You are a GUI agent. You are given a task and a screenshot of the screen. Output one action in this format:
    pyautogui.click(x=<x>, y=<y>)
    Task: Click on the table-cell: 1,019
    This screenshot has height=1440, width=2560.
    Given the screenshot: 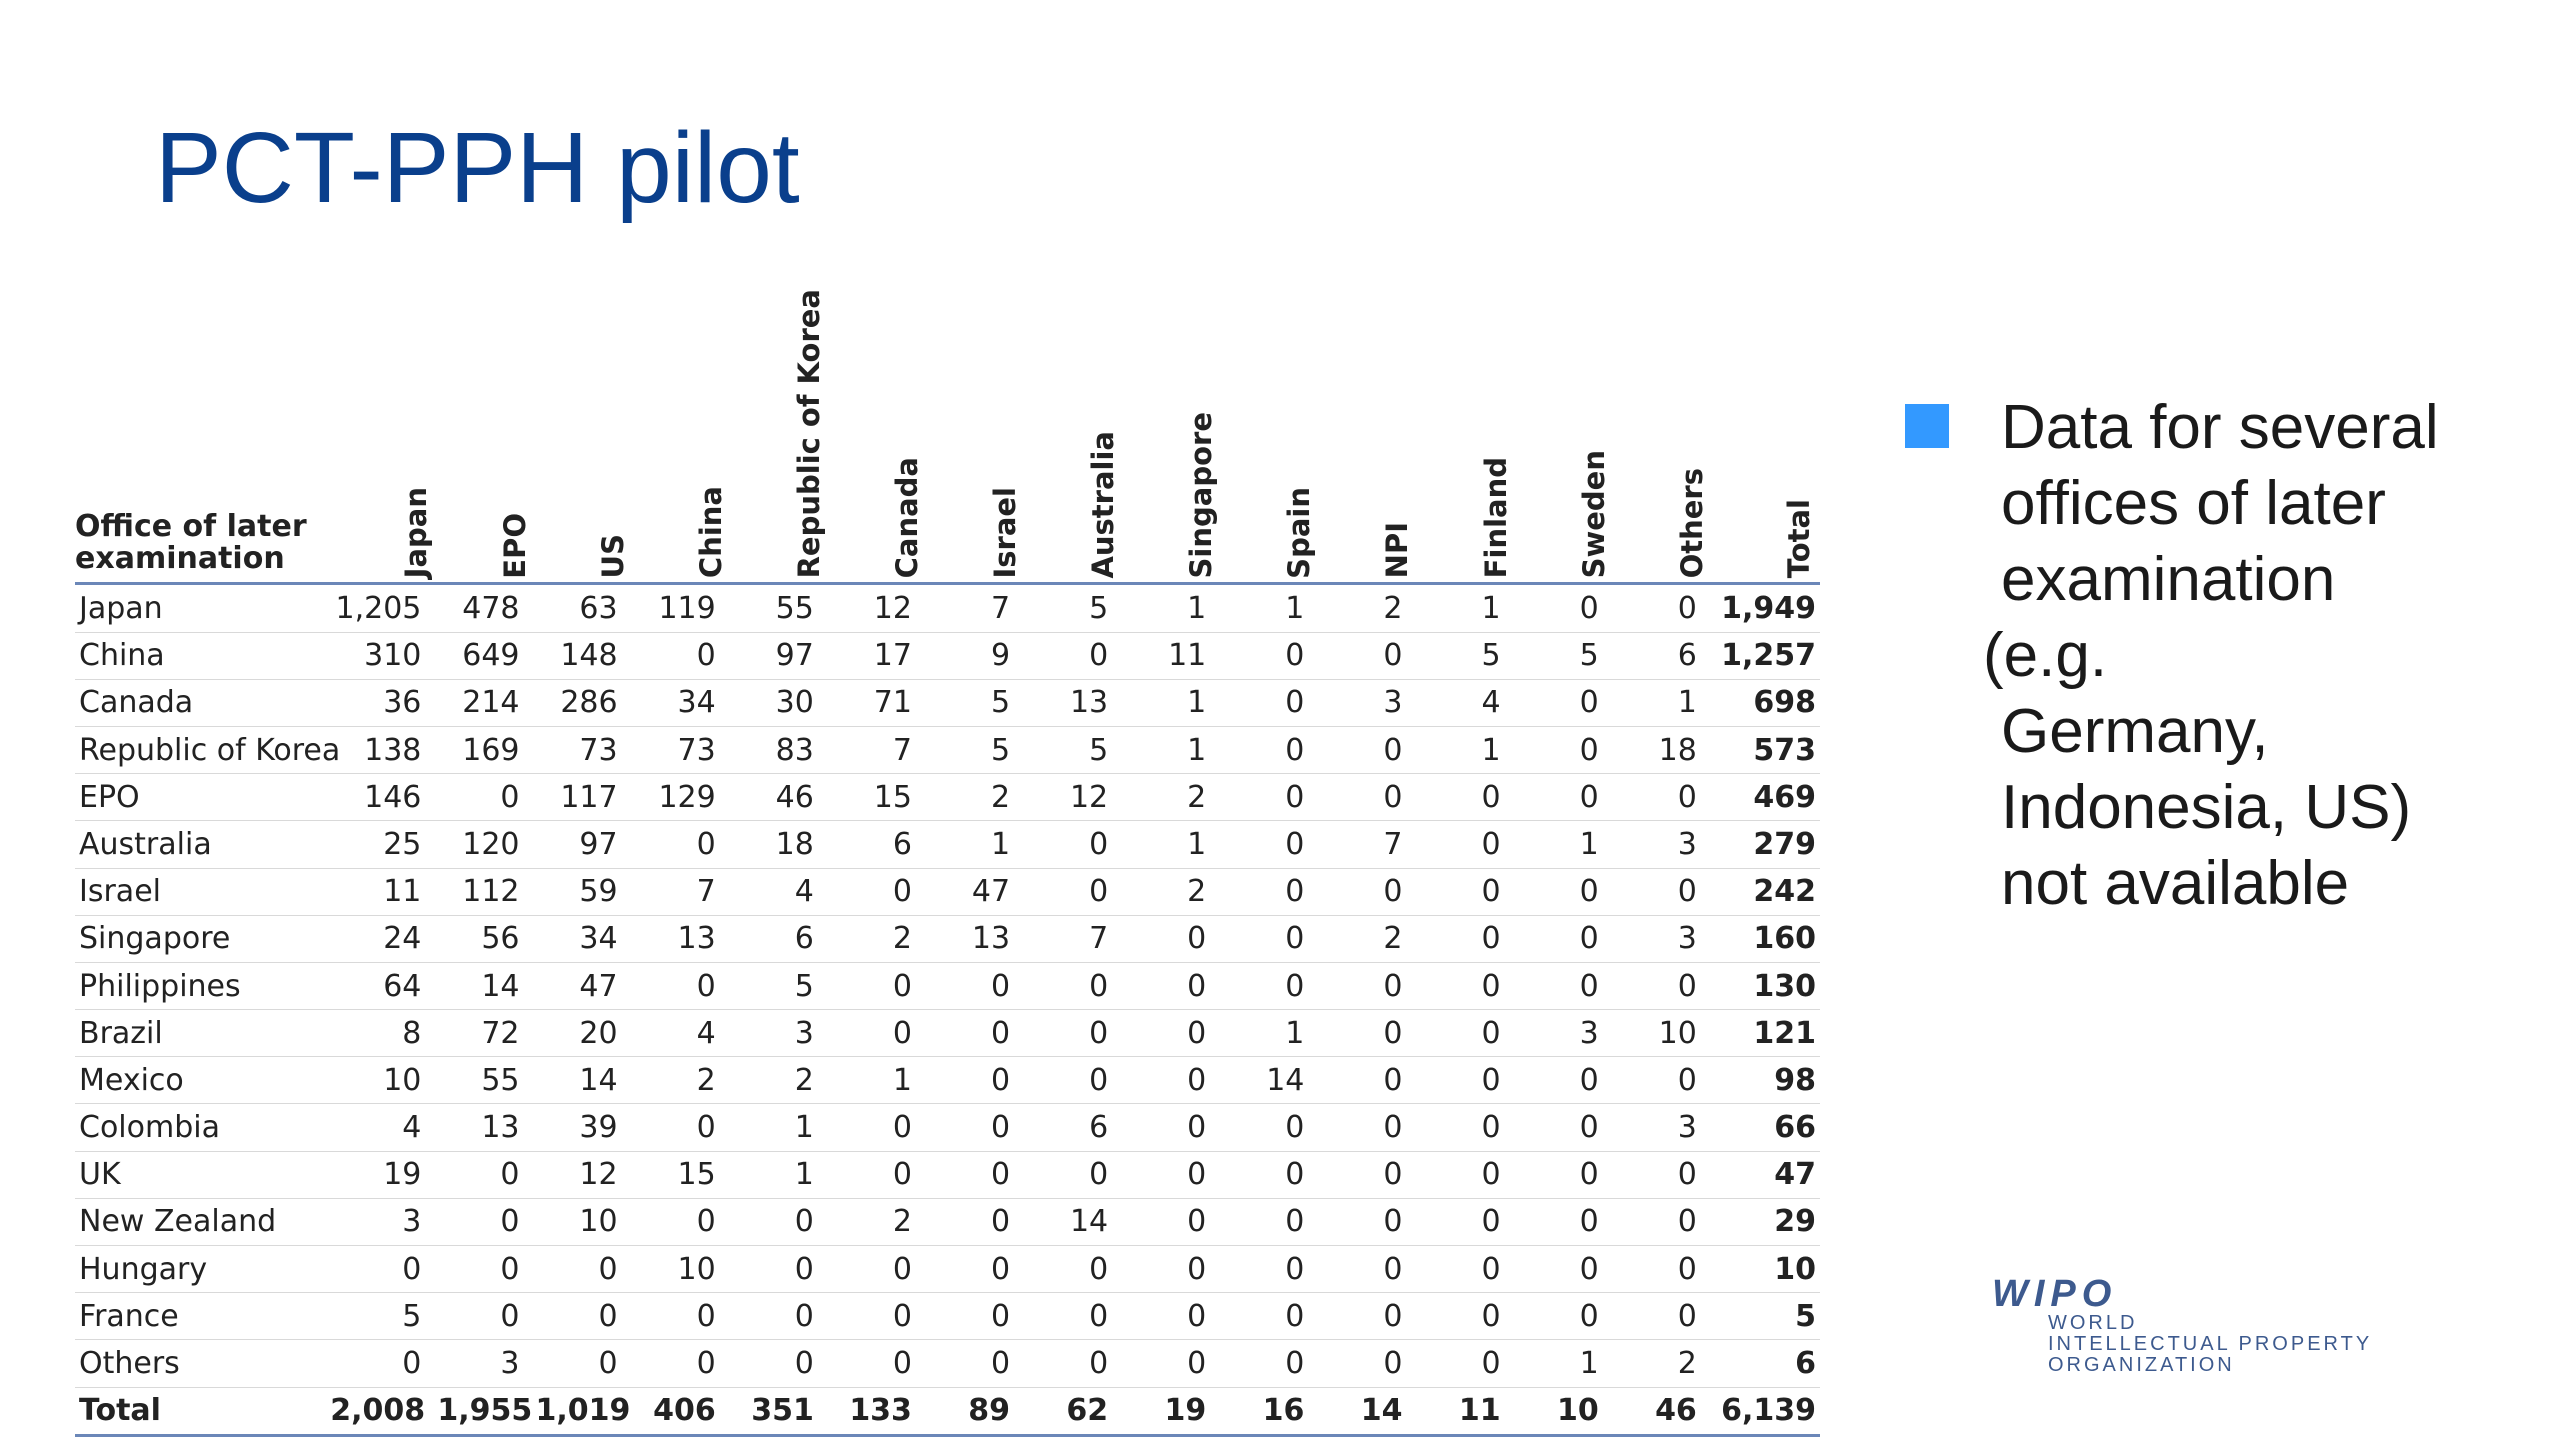 What is the action you would take?
    pyautogui.click(x=584, y=1412)
    